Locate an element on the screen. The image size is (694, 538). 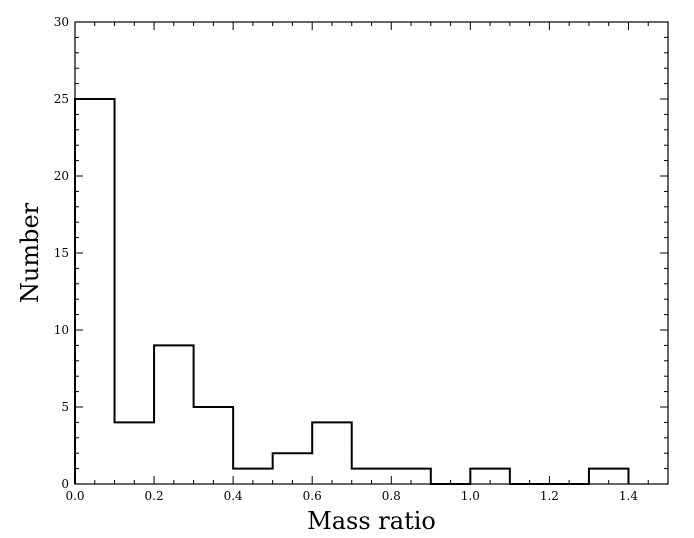
y-tick-label: 20 is located at coordinates (61, 176).